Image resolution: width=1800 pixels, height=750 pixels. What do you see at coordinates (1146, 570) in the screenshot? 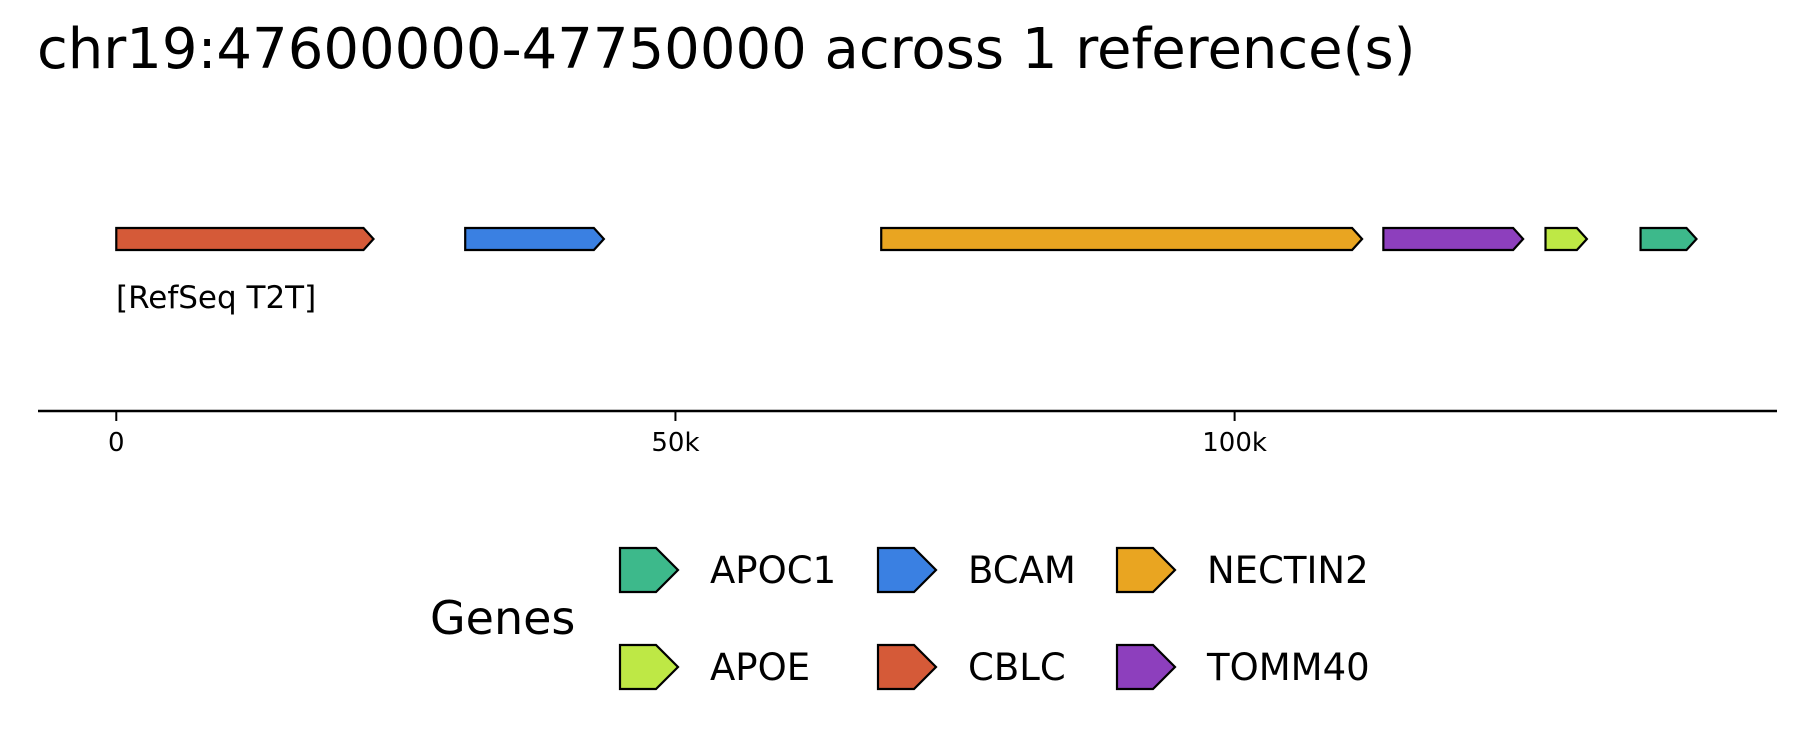
I see `legend-key-nectin2` at bounding box center [1146, 570].